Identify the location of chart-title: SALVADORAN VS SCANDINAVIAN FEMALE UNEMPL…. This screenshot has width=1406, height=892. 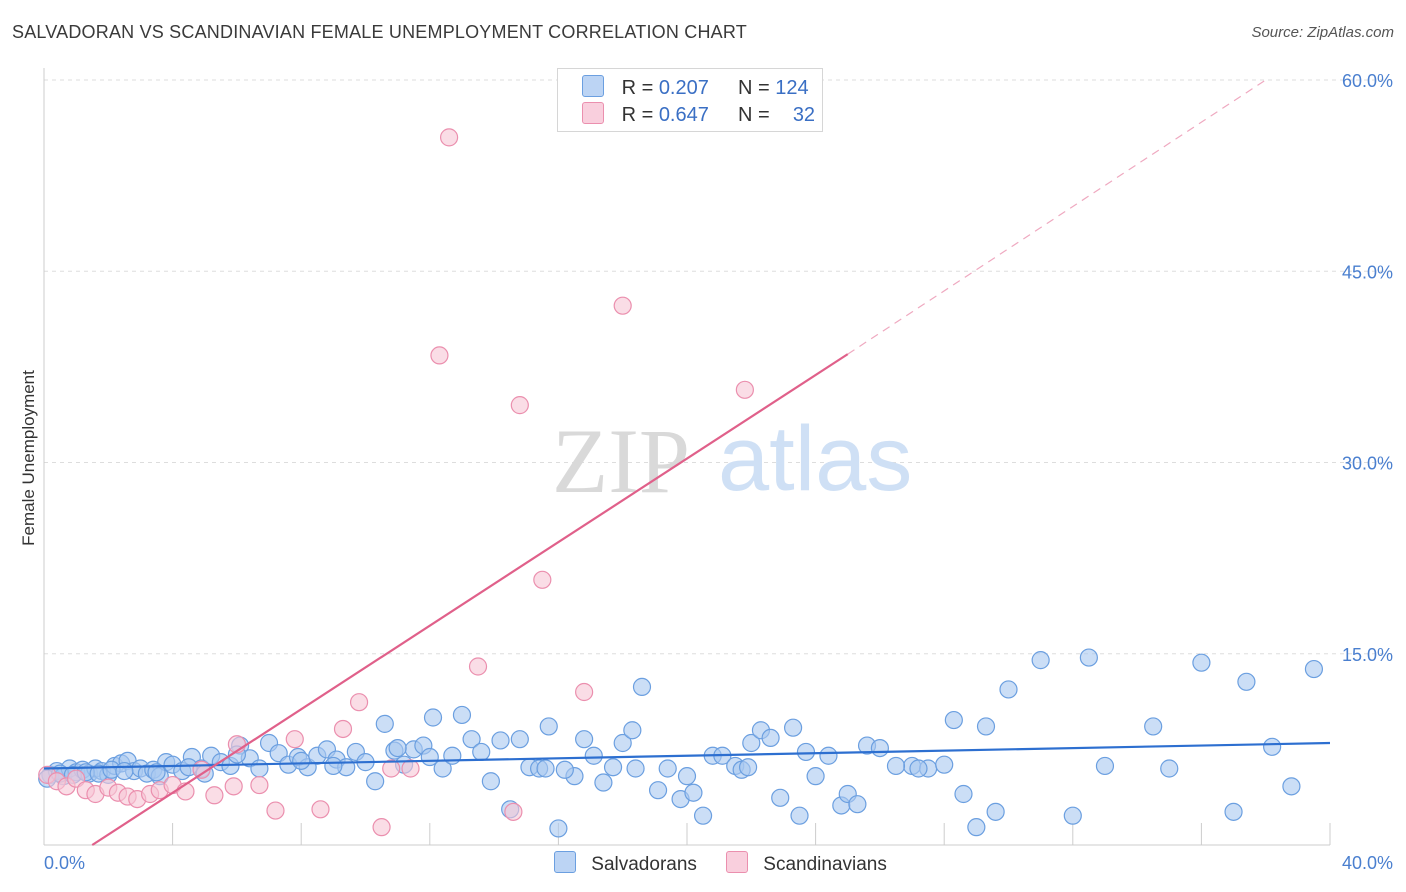
(379, 32).